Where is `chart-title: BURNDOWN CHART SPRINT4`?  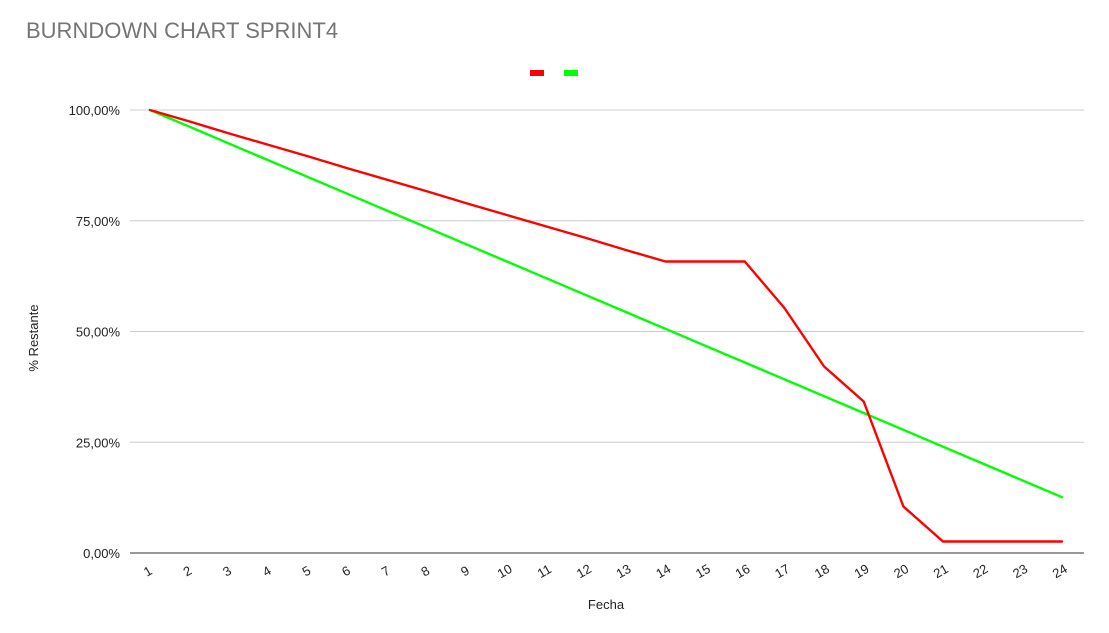 chart-title: BURNDOWN CHART SPRINT4 is located at coordinates (182, 30).